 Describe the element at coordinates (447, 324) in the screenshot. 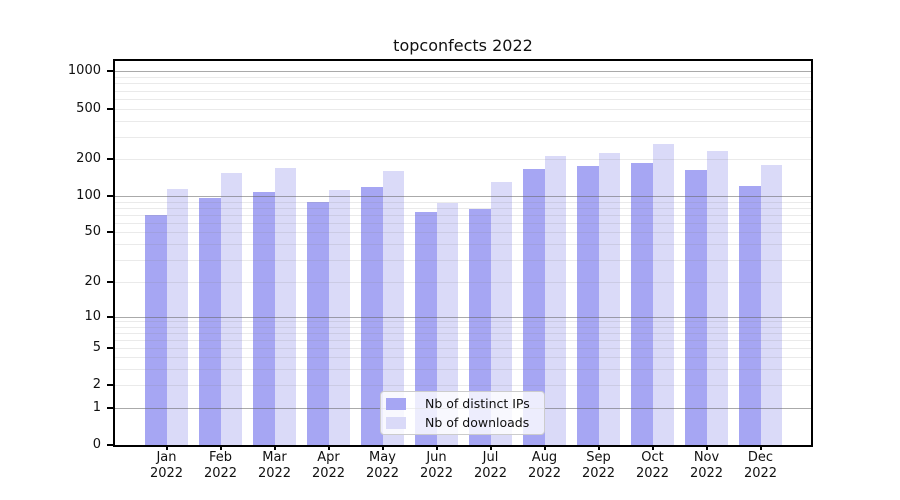

I see `bar-downloads-jun` at that location.